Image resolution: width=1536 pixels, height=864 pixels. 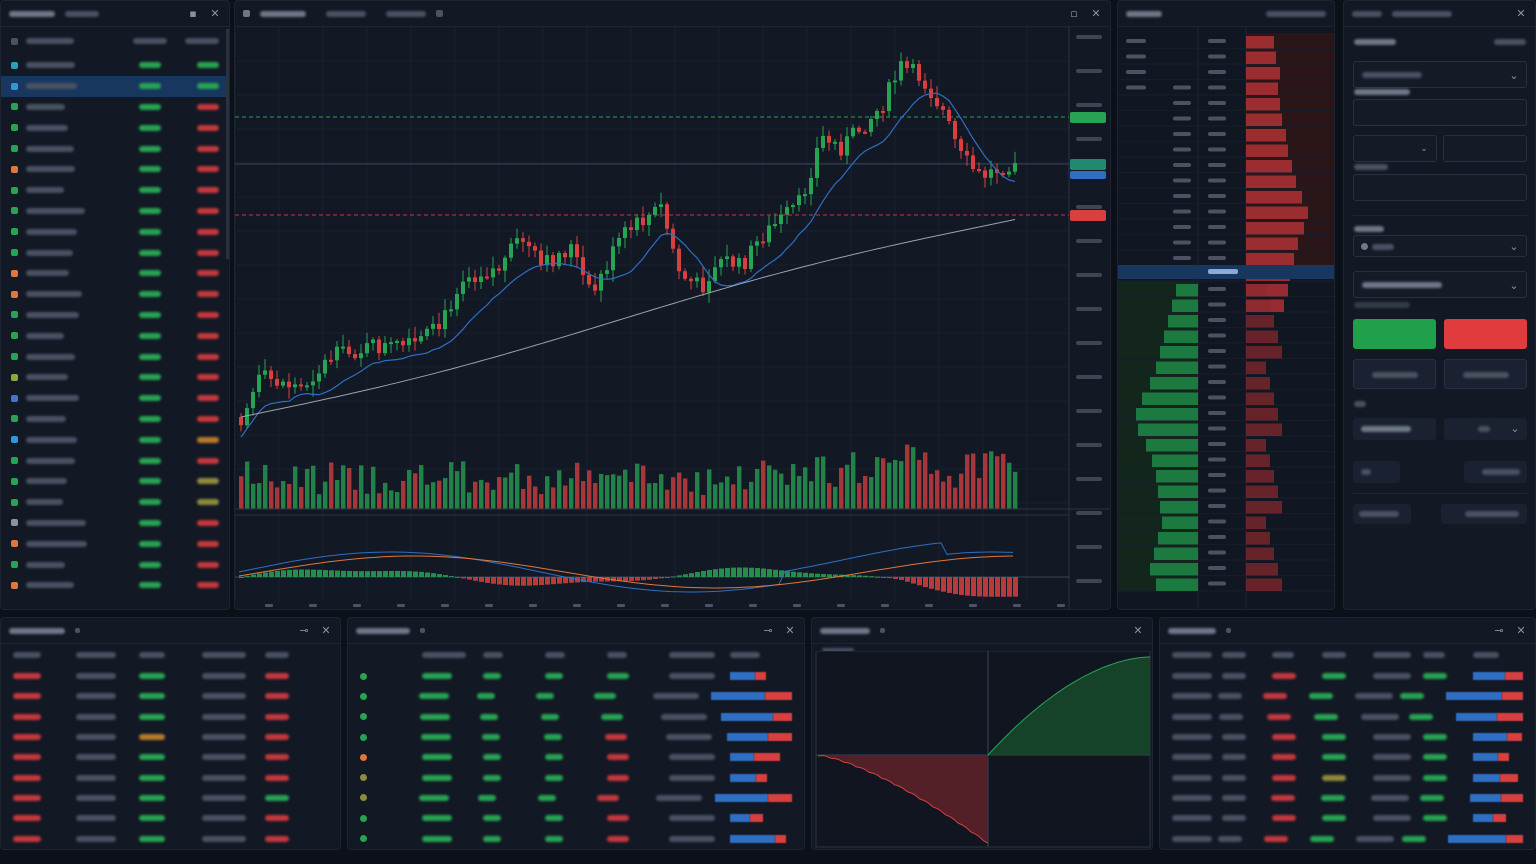 I want to click on select-all-checkbox, so click(x=14, y=41).